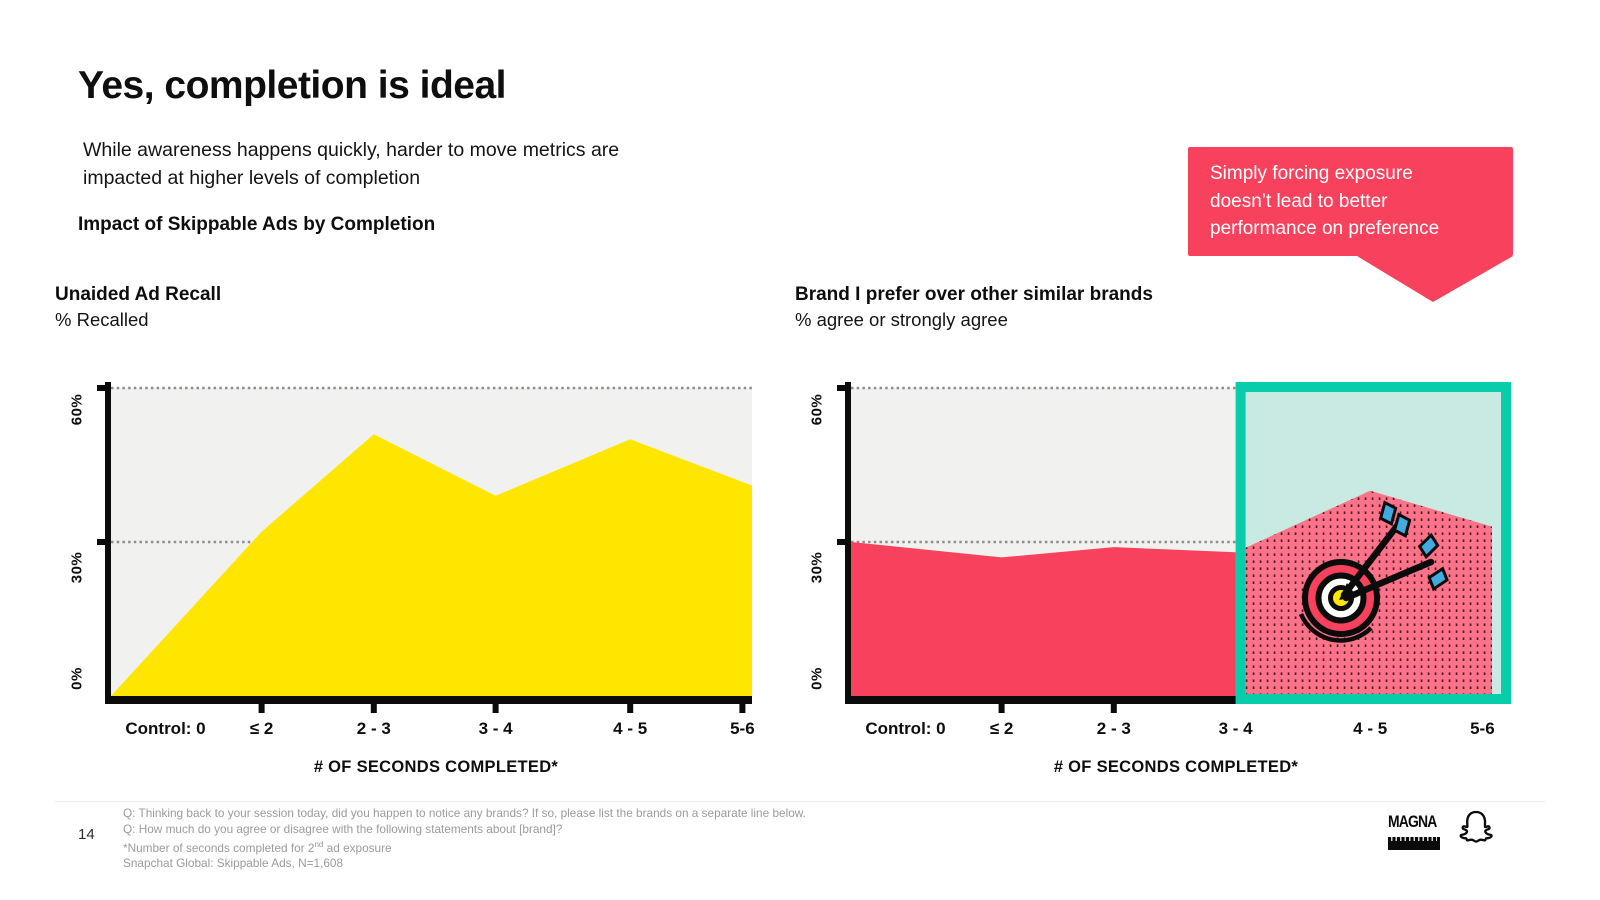 Image resolution: width=1600 pixels, height=900 pixels. What do you see at coordinates (1476, 826) in the screenshot?
I see `snapchat-ghost-icon` at bounding box center [1476, 826].